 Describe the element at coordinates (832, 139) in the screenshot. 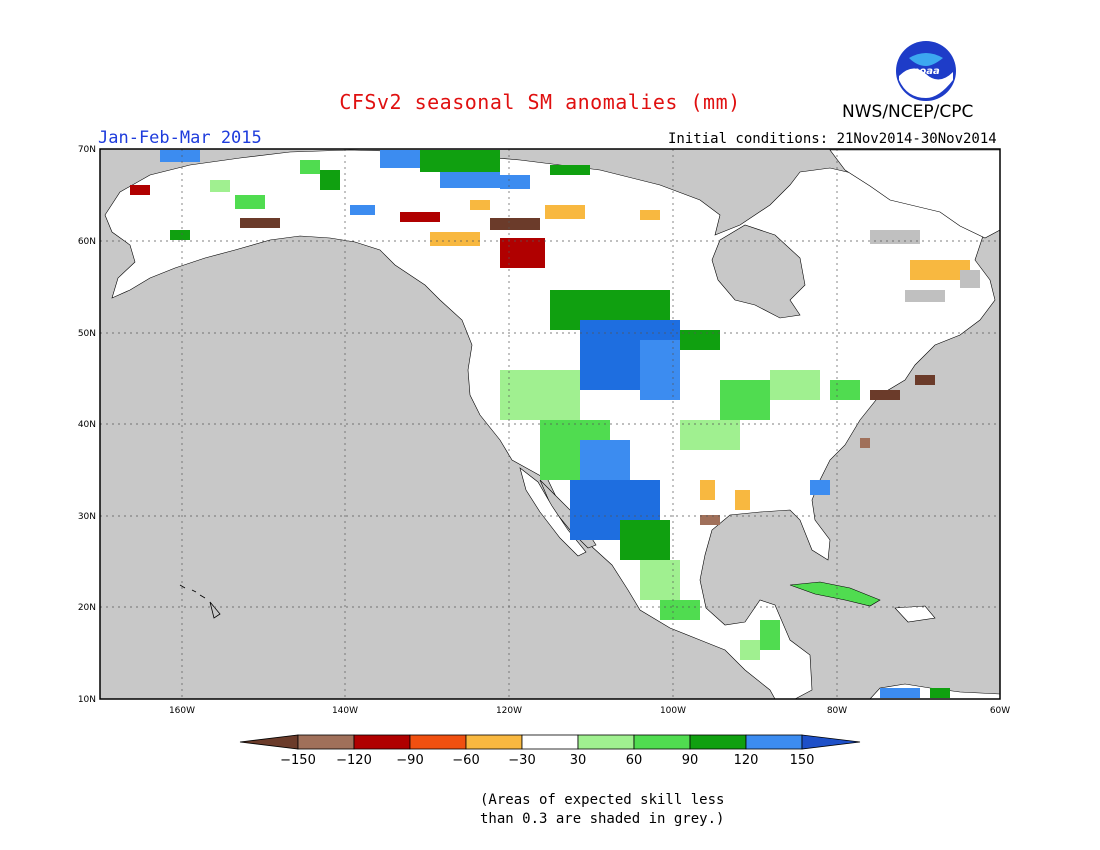

I see `initial-conditions: Initial conditions: 21Nov2014-30Nov2014` at that location.